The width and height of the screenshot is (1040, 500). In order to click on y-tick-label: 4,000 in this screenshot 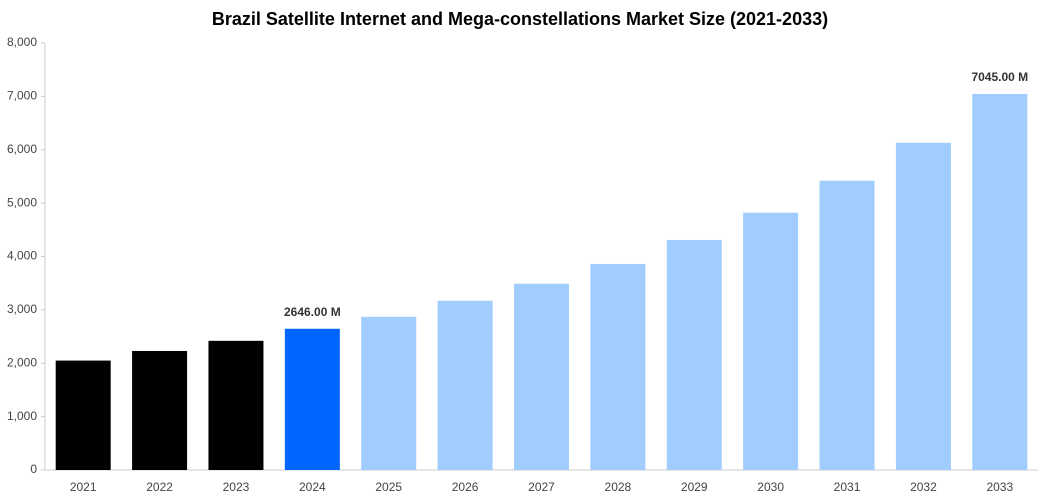, I will do `click(22, 256)`.